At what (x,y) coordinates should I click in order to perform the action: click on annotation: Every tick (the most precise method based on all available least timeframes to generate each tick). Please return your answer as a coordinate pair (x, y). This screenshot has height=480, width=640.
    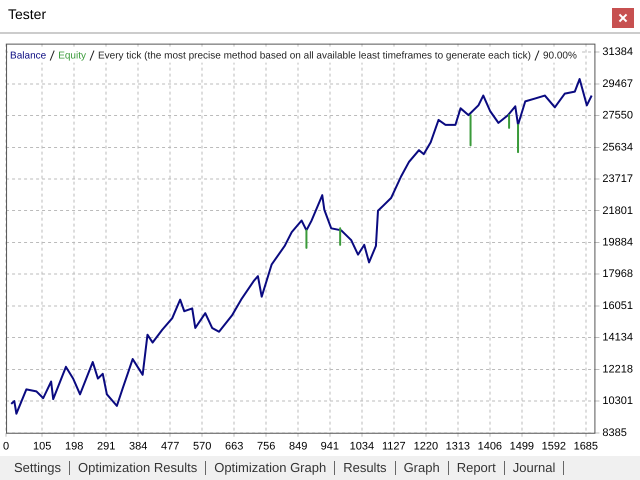
    Looking at the image, I should click on (314, 56).